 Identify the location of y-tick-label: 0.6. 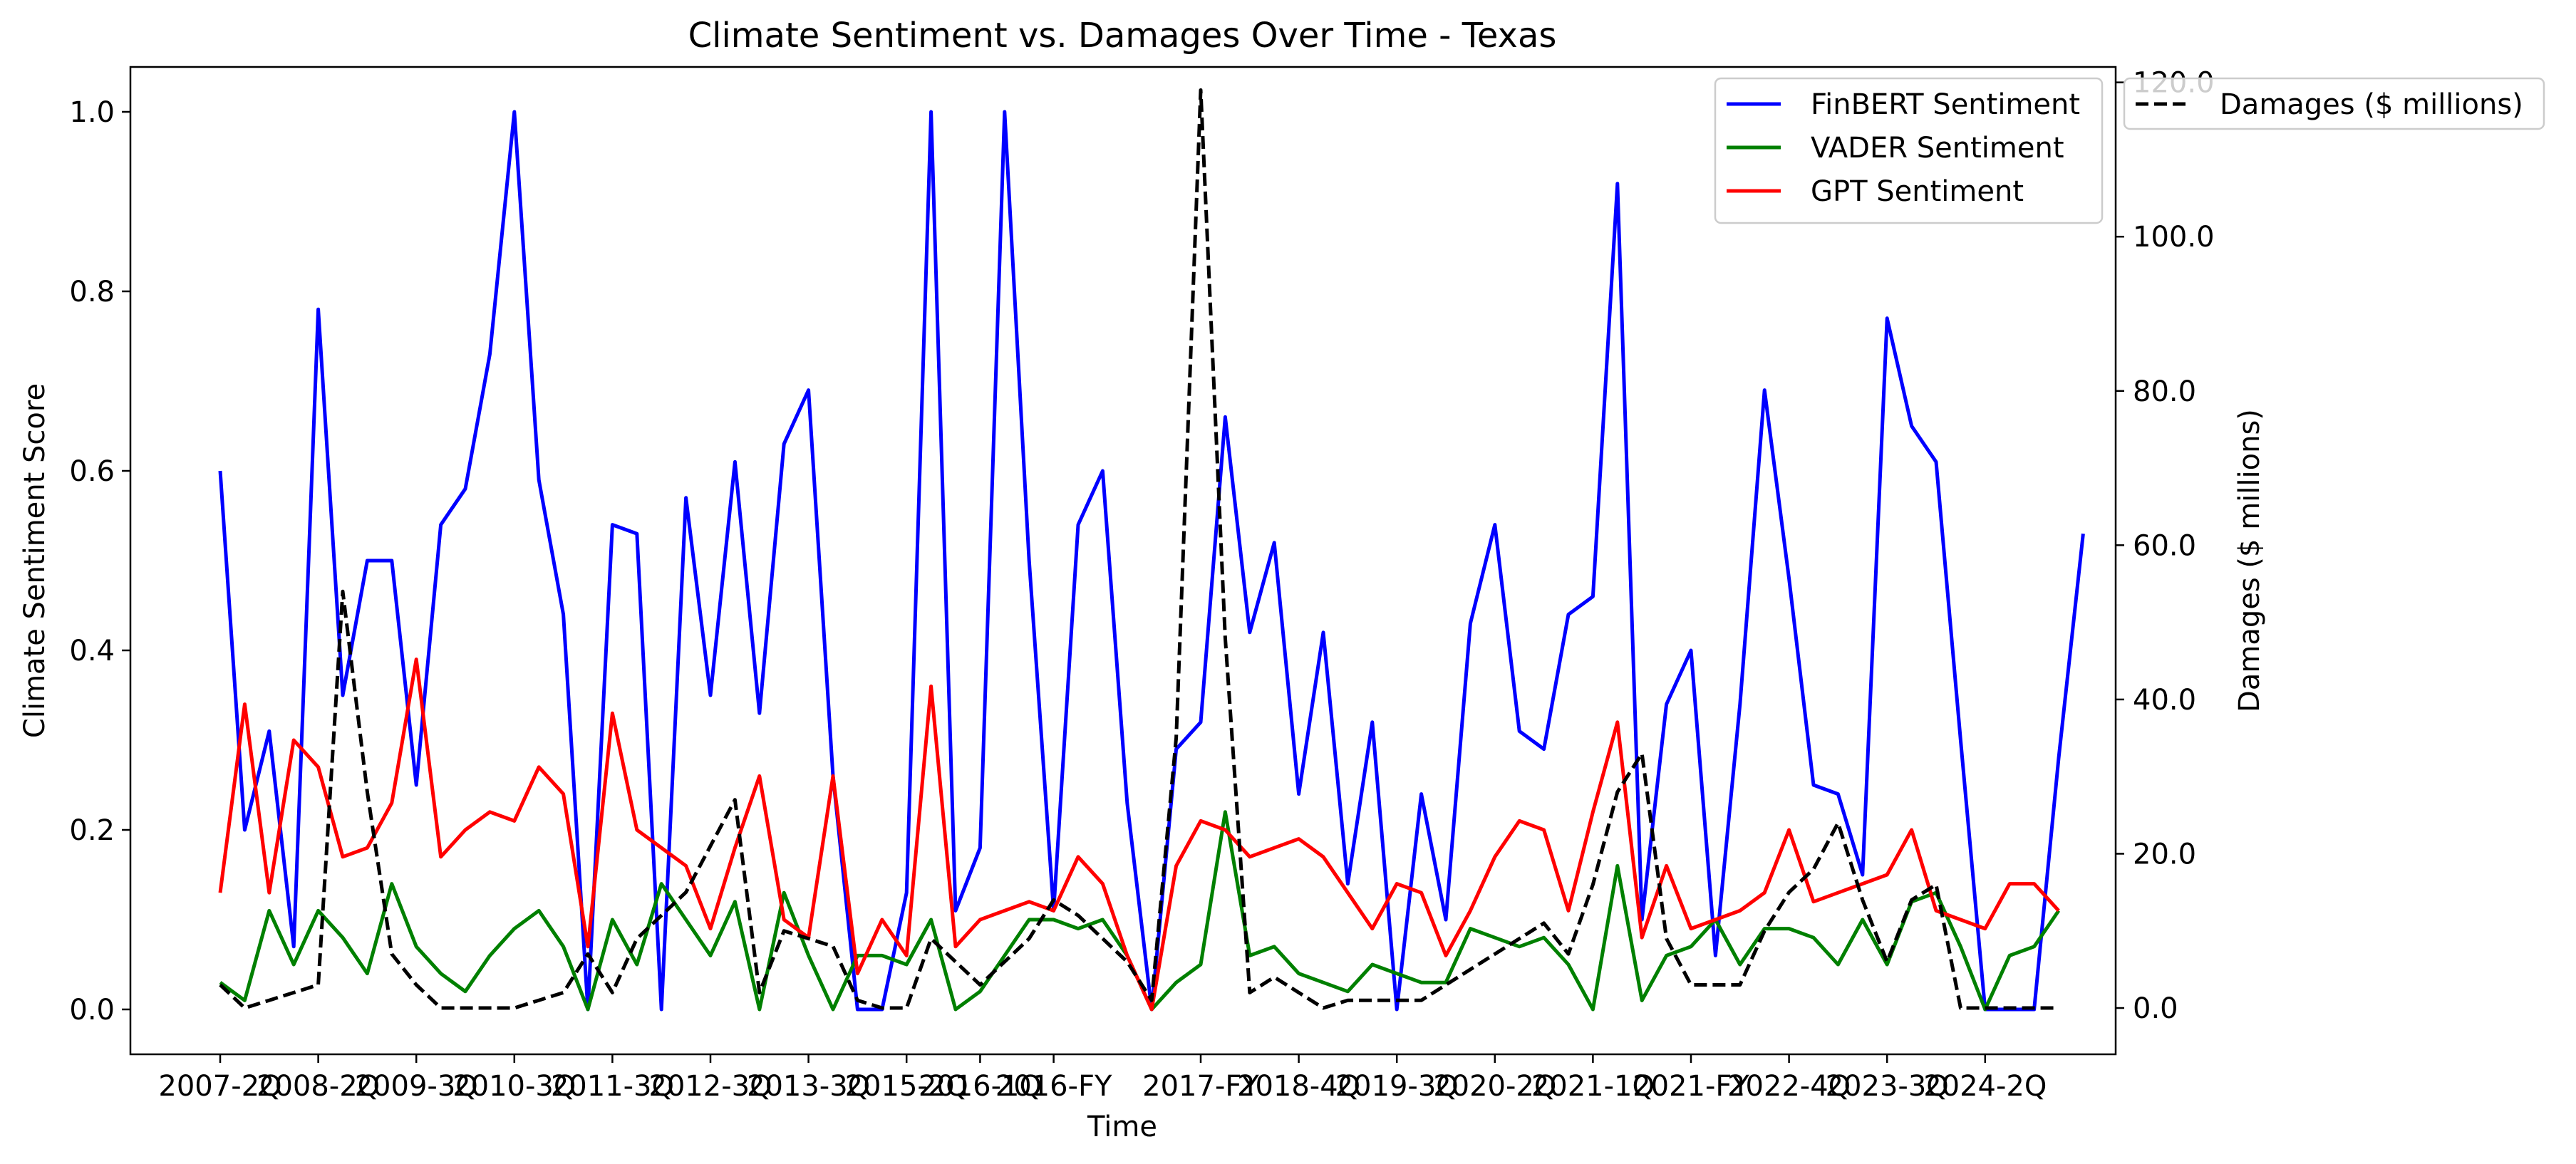
(92, 471).